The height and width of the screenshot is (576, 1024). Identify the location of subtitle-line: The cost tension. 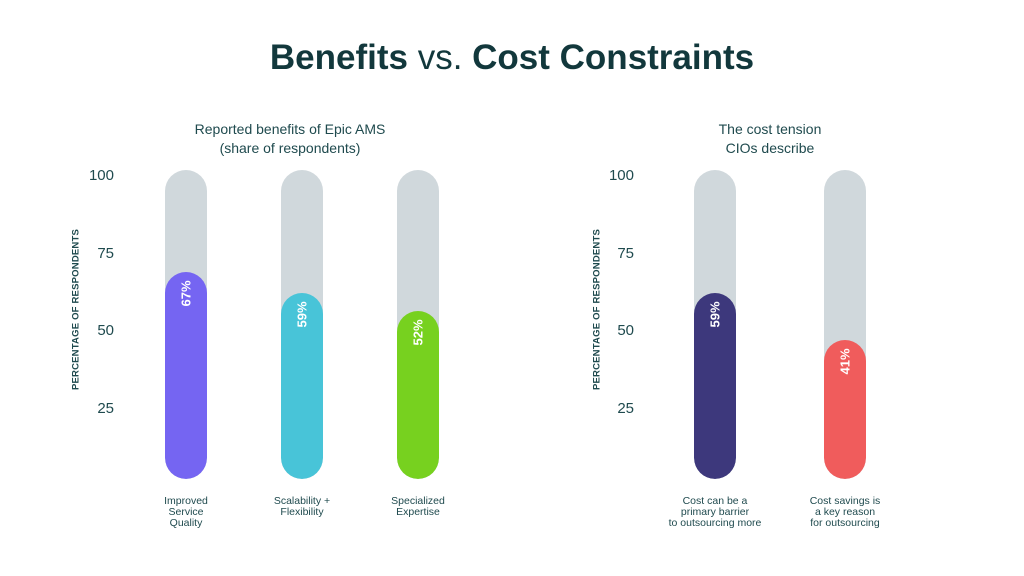
(770, 129).